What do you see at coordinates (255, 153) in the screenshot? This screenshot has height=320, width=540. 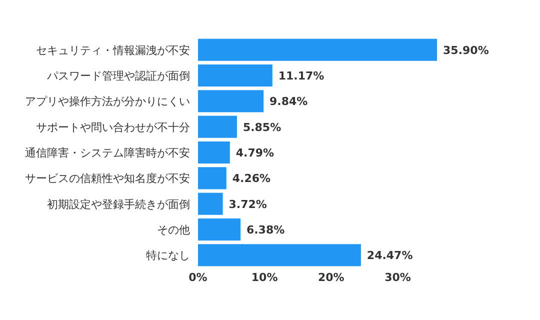 I see `data-label: 4.79%` at bounding box center [255, 153].